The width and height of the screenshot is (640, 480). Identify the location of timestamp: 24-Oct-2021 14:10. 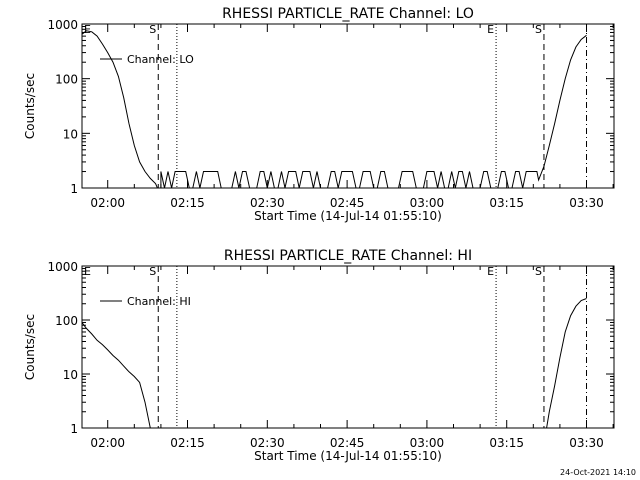
(598, 472).